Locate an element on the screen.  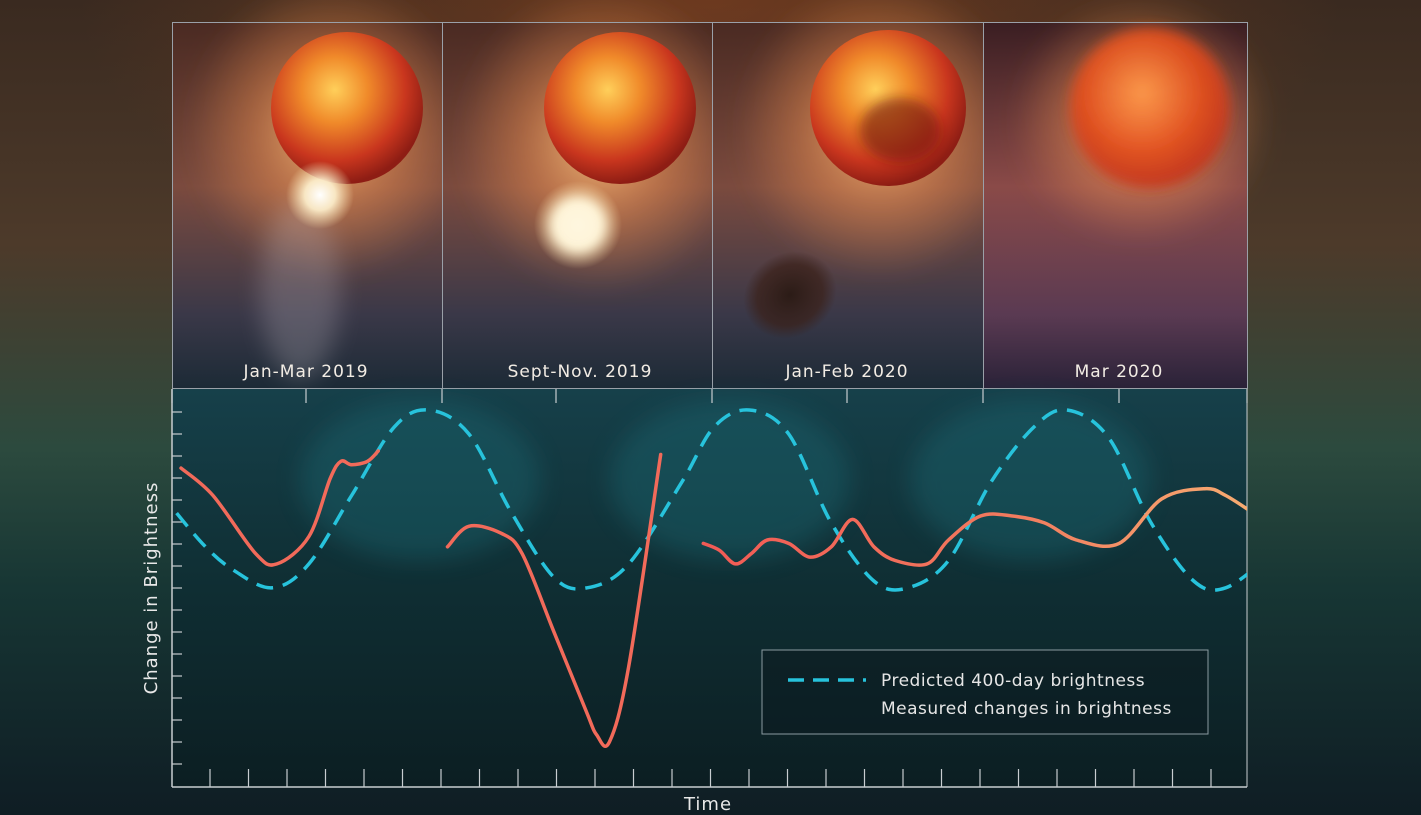
bright-spot-icon is located at coordinates (320, 195).